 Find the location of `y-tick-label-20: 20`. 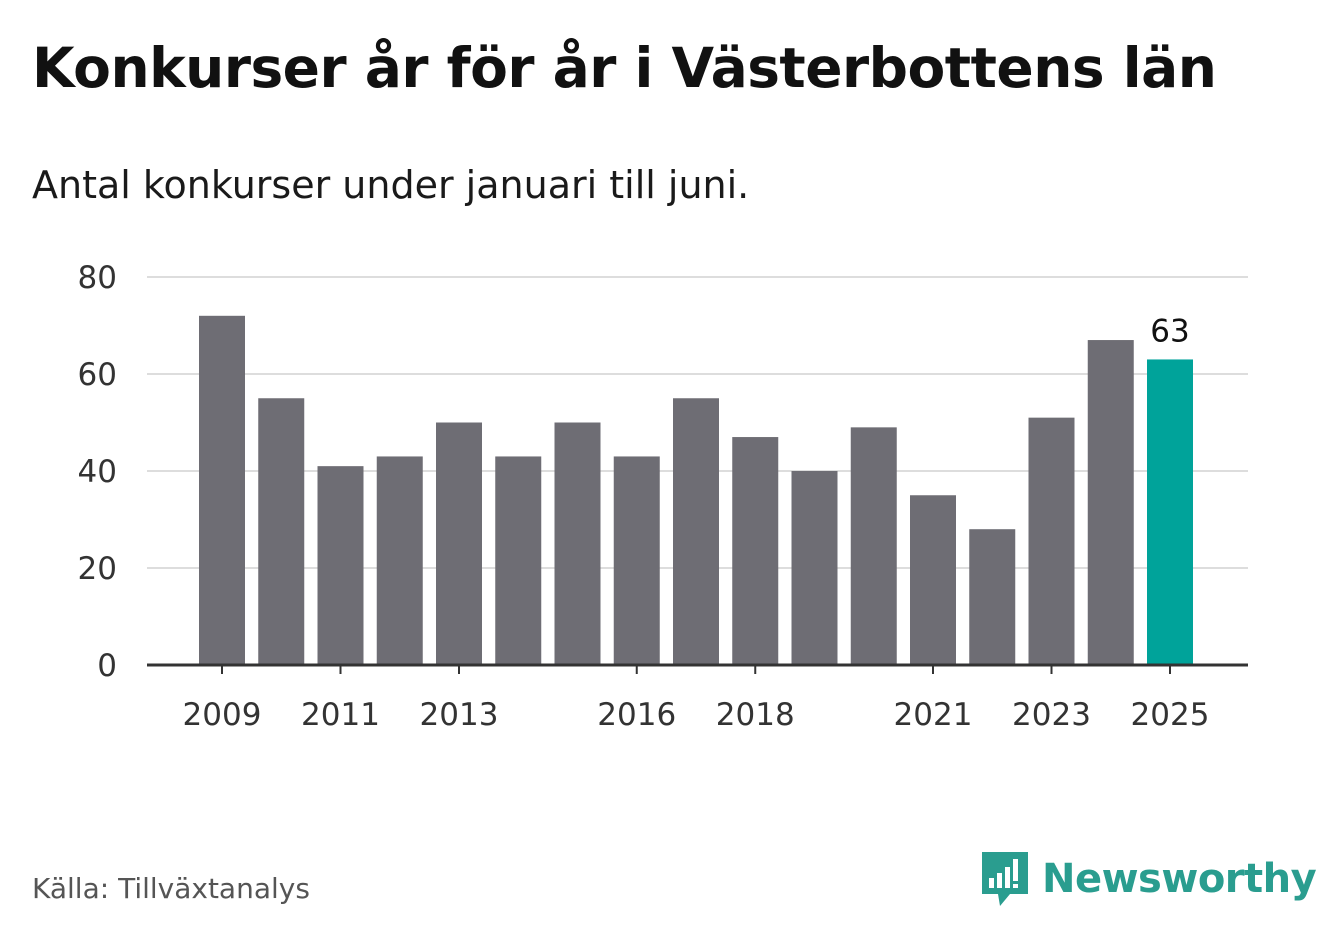

y-tick-label-20: 20 is located at coordinates (97, 569).